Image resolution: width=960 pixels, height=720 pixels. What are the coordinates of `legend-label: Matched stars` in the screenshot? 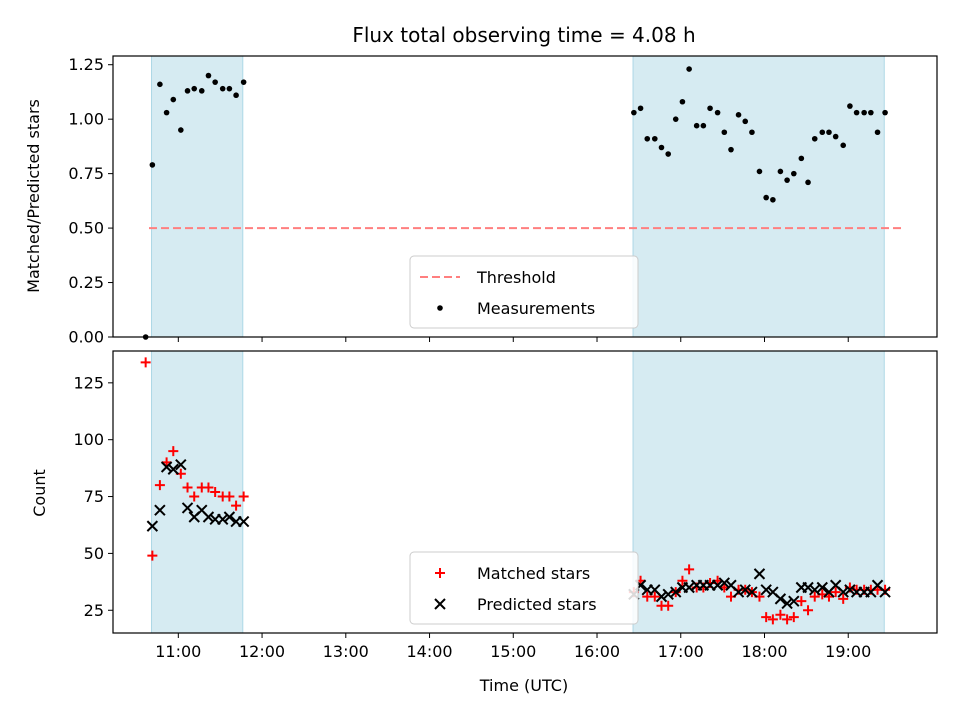 It's located at (533, 573).